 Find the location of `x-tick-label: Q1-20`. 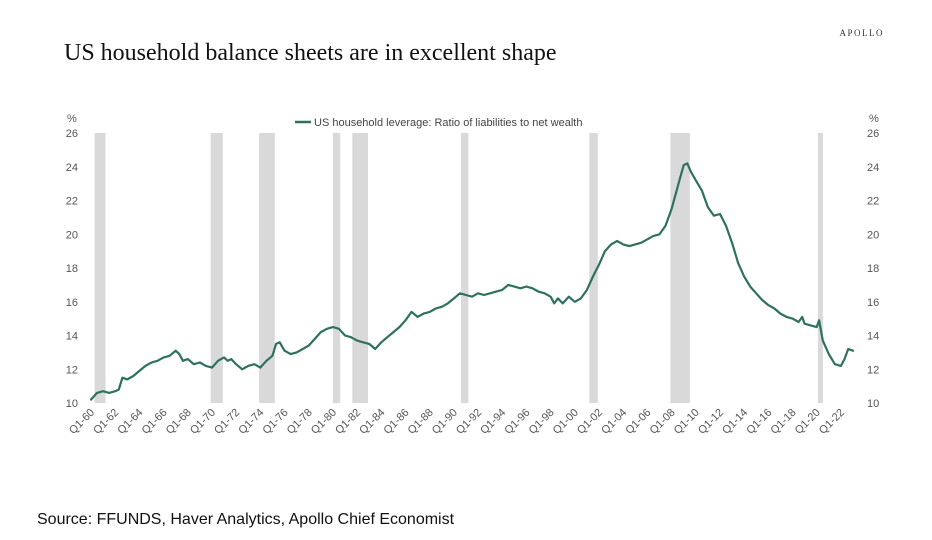

x-tick-label: Q1-20 is located at coordinates (808, 422).